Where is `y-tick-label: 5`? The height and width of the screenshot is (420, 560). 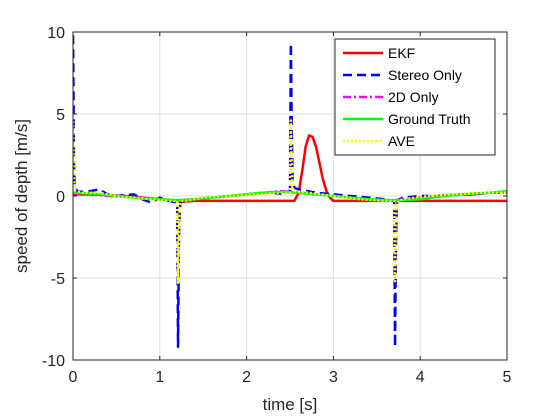
y-tick-label: 5 is located at coordinates (60, 115).